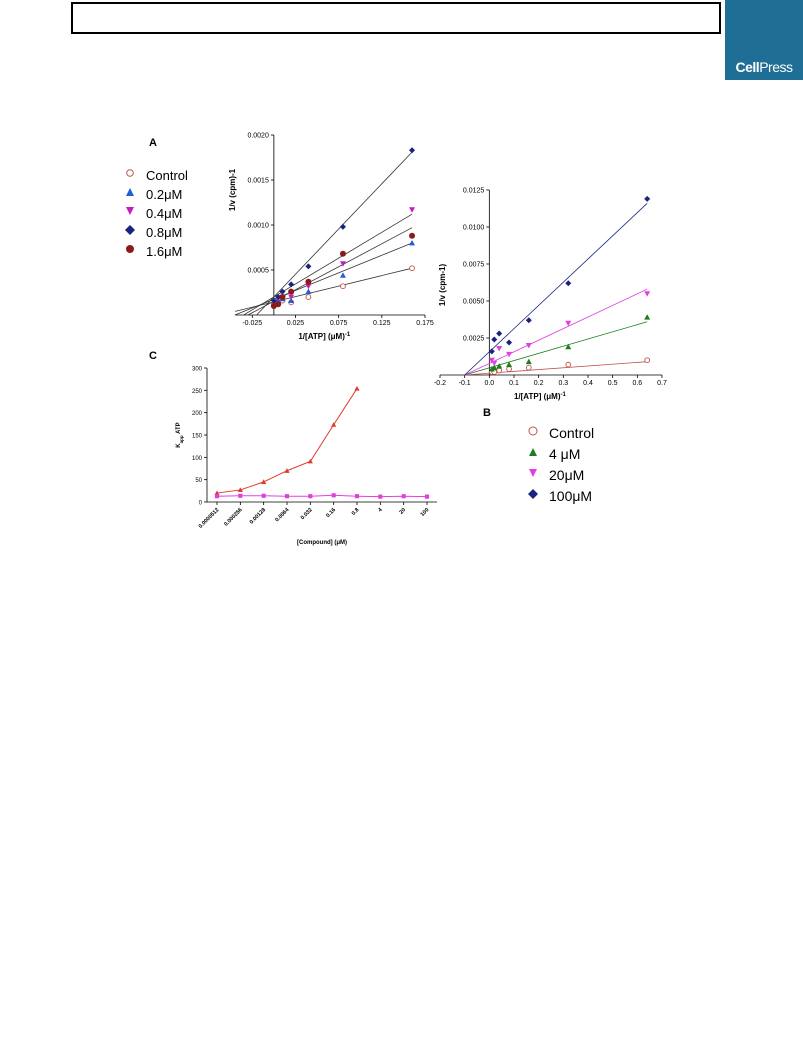  What do you see at coordinates (425, 323) in the screenshot?
I see `x-tick-label: 0.175` at bounding box center [425, 323].